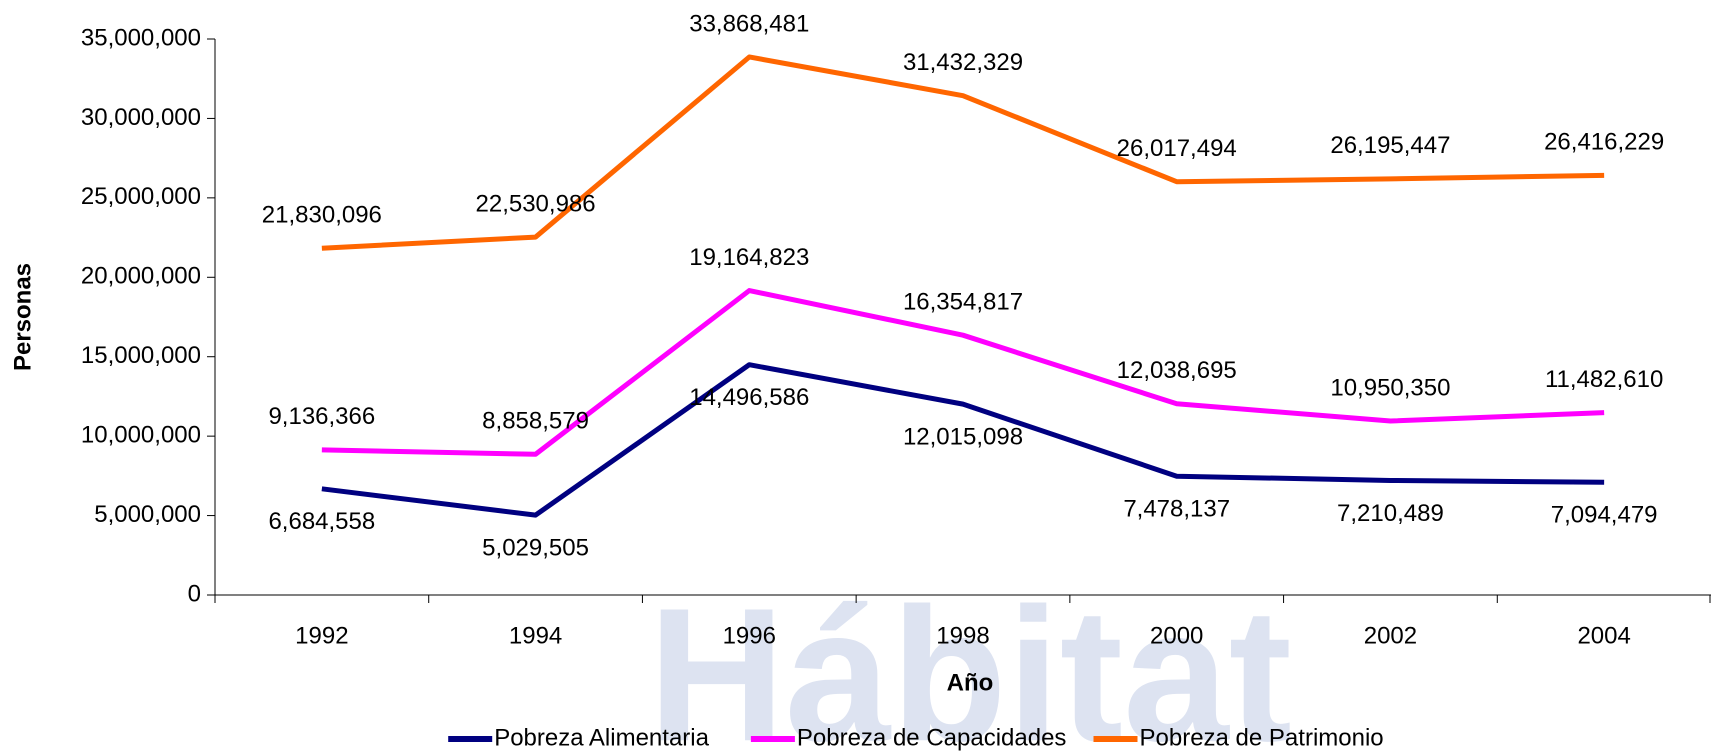  I want to click on data-label: 6,684,558, so click(321, 521).